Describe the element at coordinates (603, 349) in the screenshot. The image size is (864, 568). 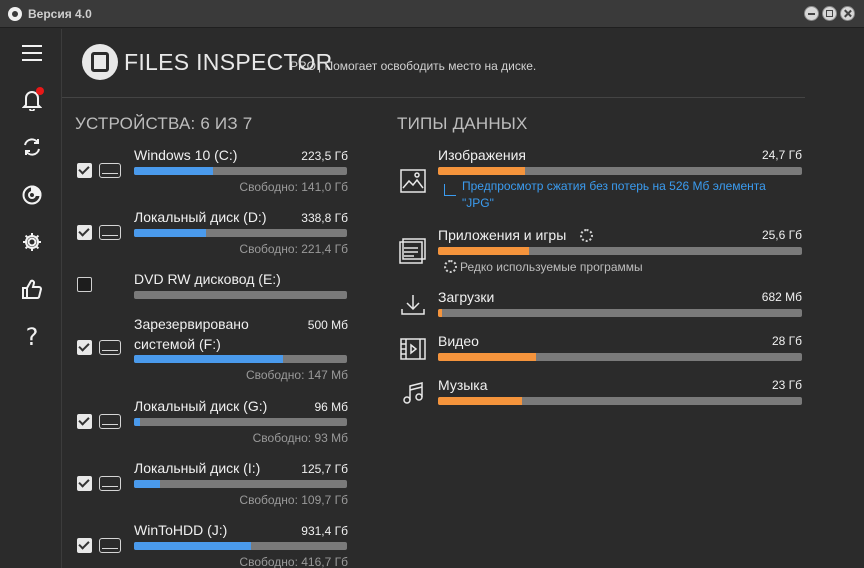
I see `datatype-item-video: Видео 28 Гб` at that location.